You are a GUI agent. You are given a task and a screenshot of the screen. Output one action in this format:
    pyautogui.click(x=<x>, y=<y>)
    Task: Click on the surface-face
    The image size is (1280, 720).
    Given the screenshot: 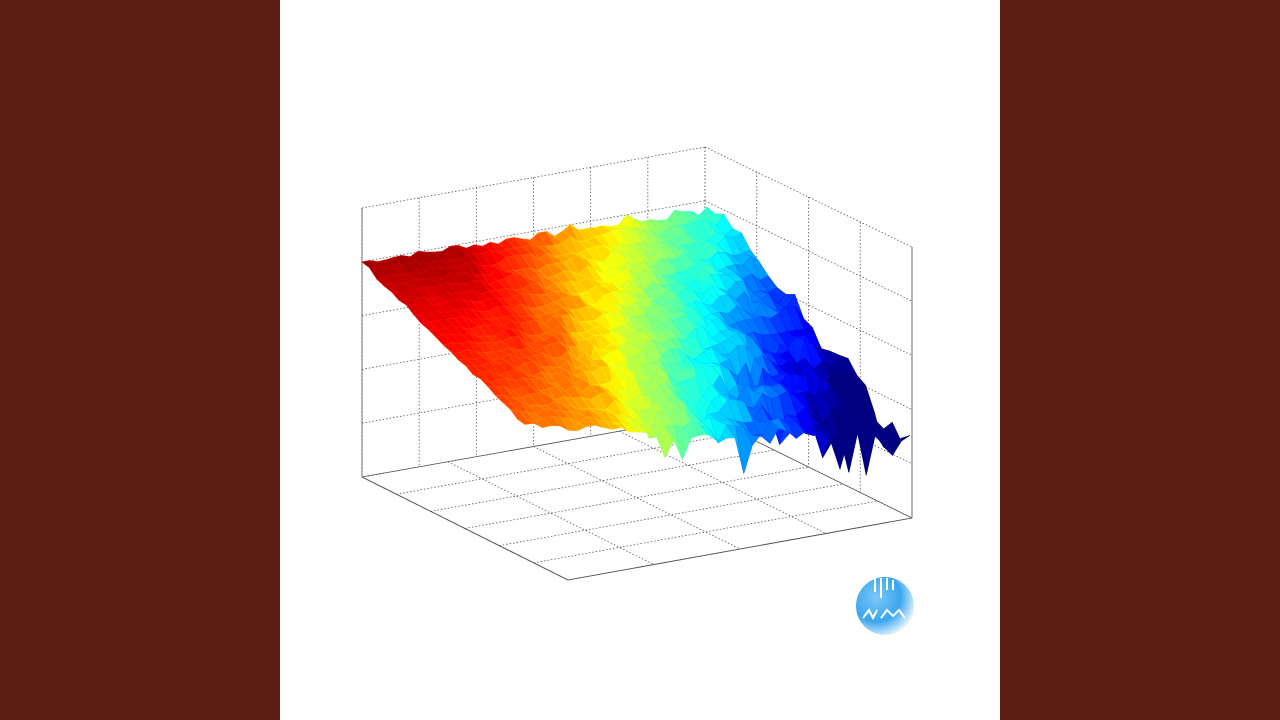 What is the action you would take?
    pyautogui.click(x=901, y=445)
    